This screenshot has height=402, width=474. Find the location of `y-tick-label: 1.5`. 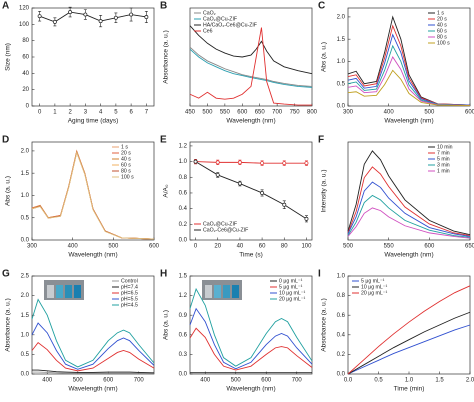

y-tick-label: 1.5 is located at coordinates (341, 40).